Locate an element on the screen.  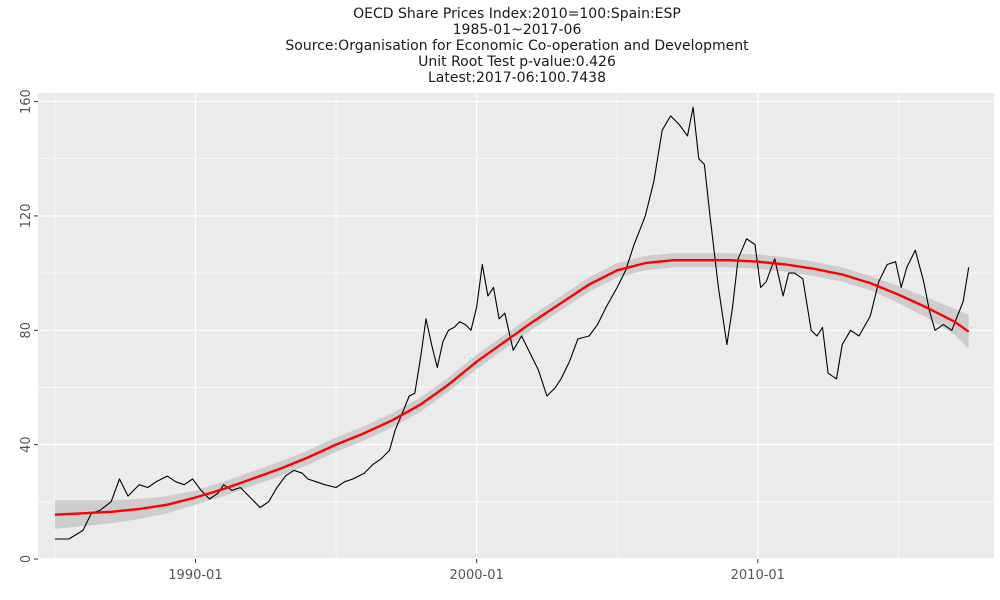
y-tick-label-3: 120 is located at coordinates (26, 216).